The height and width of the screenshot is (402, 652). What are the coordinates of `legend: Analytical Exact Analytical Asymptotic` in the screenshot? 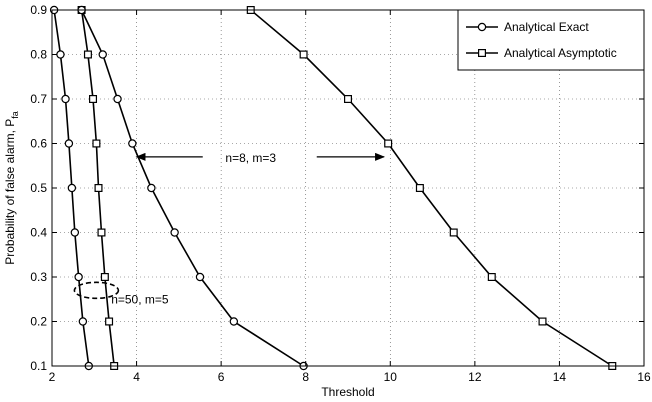 It's located at (551, 40).